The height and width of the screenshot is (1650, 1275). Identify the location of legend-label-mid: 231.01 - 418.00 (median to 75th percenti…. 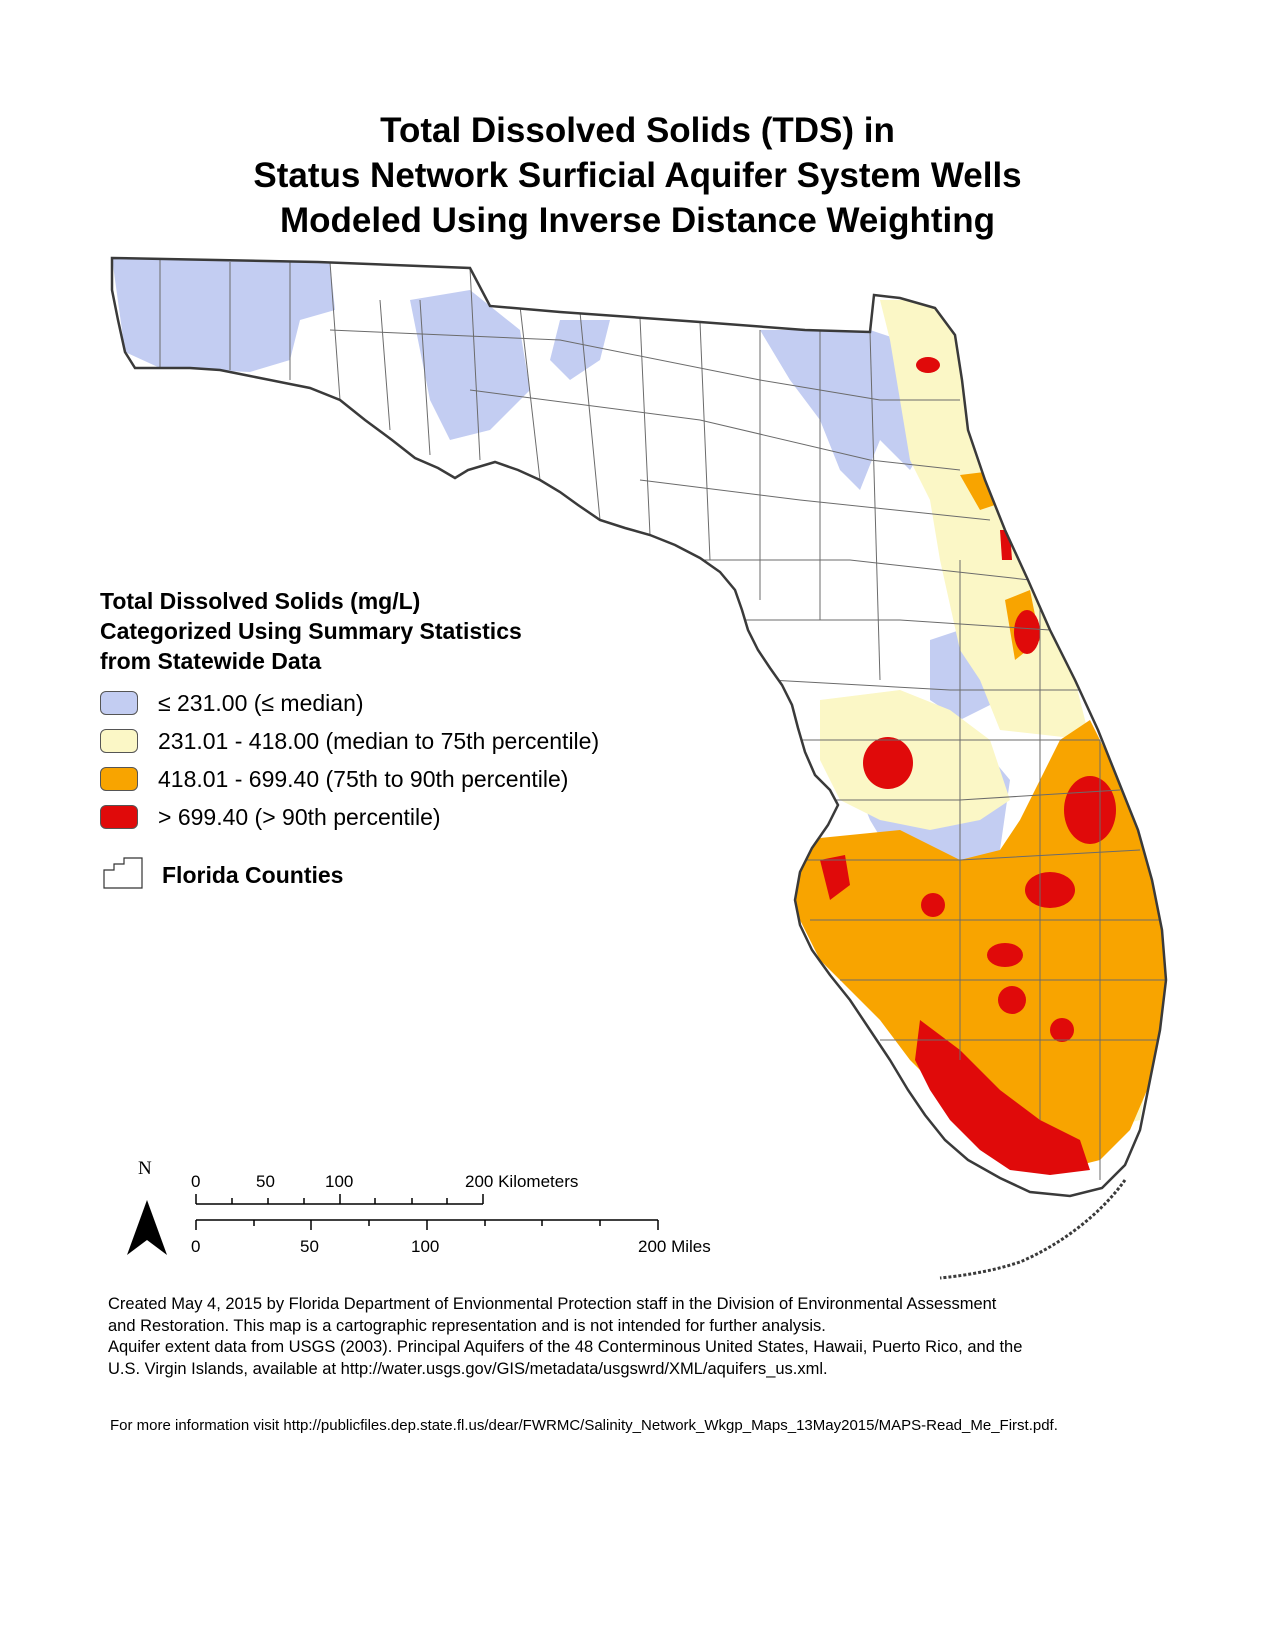
(379, 740).